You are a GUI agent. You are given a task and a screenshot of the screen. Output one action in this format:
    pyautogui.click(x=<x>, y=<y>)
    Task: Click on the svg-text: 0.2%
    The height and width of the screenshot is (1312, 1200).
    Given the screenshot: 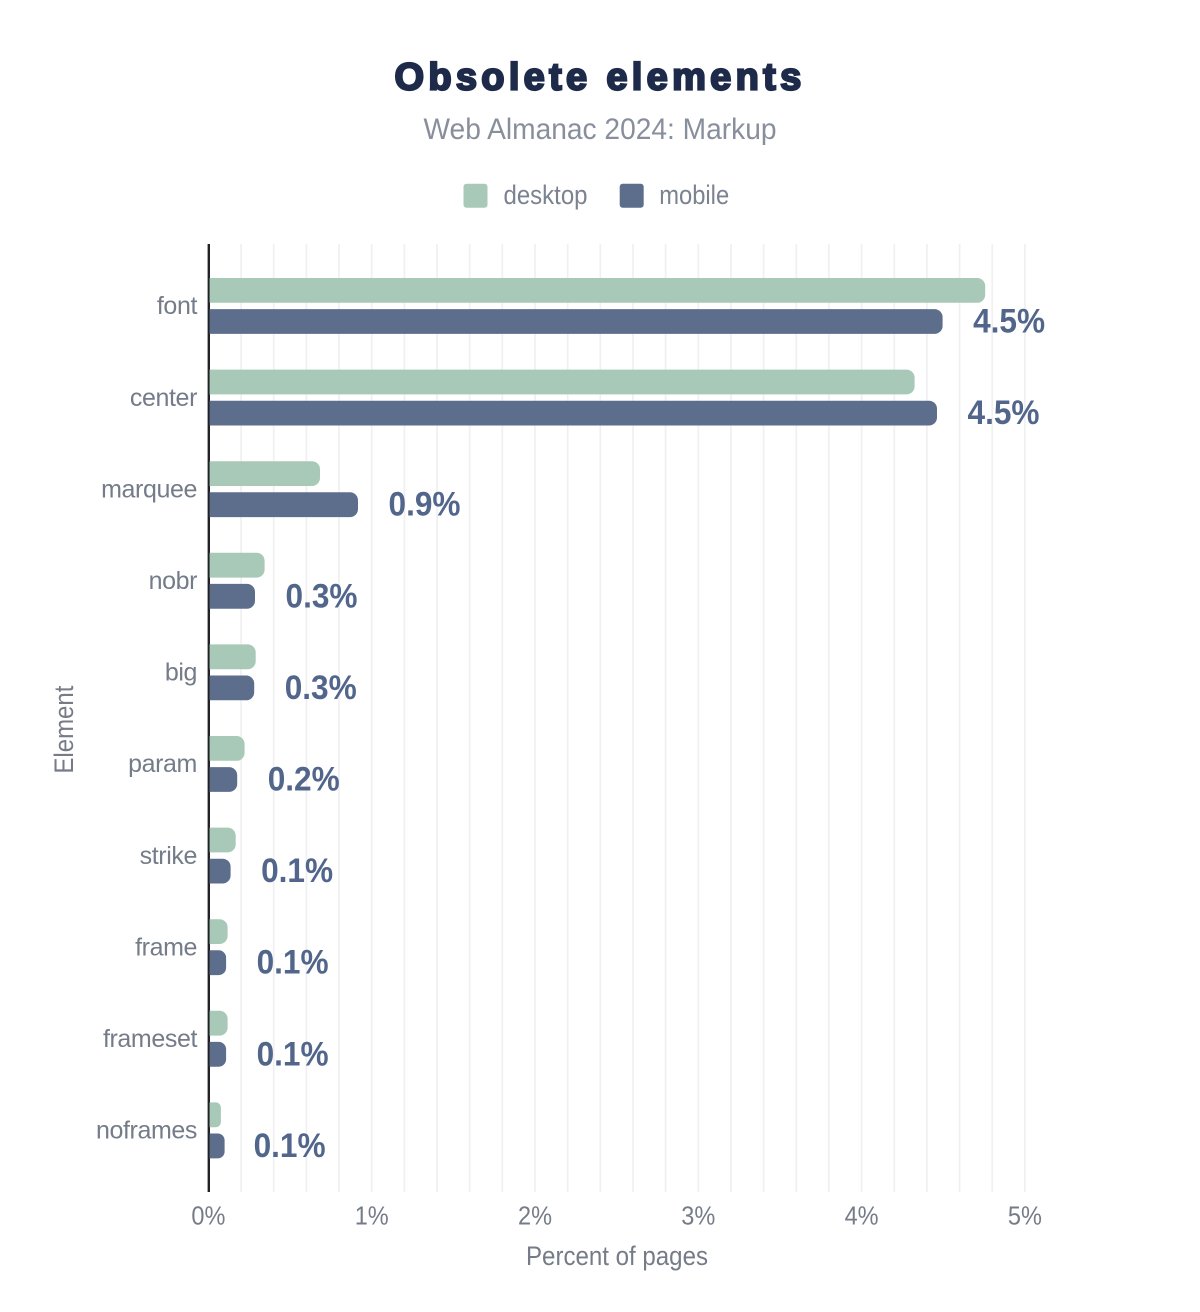 What is the action you would take?
    pyautogui.click(x=304, y=780)
    